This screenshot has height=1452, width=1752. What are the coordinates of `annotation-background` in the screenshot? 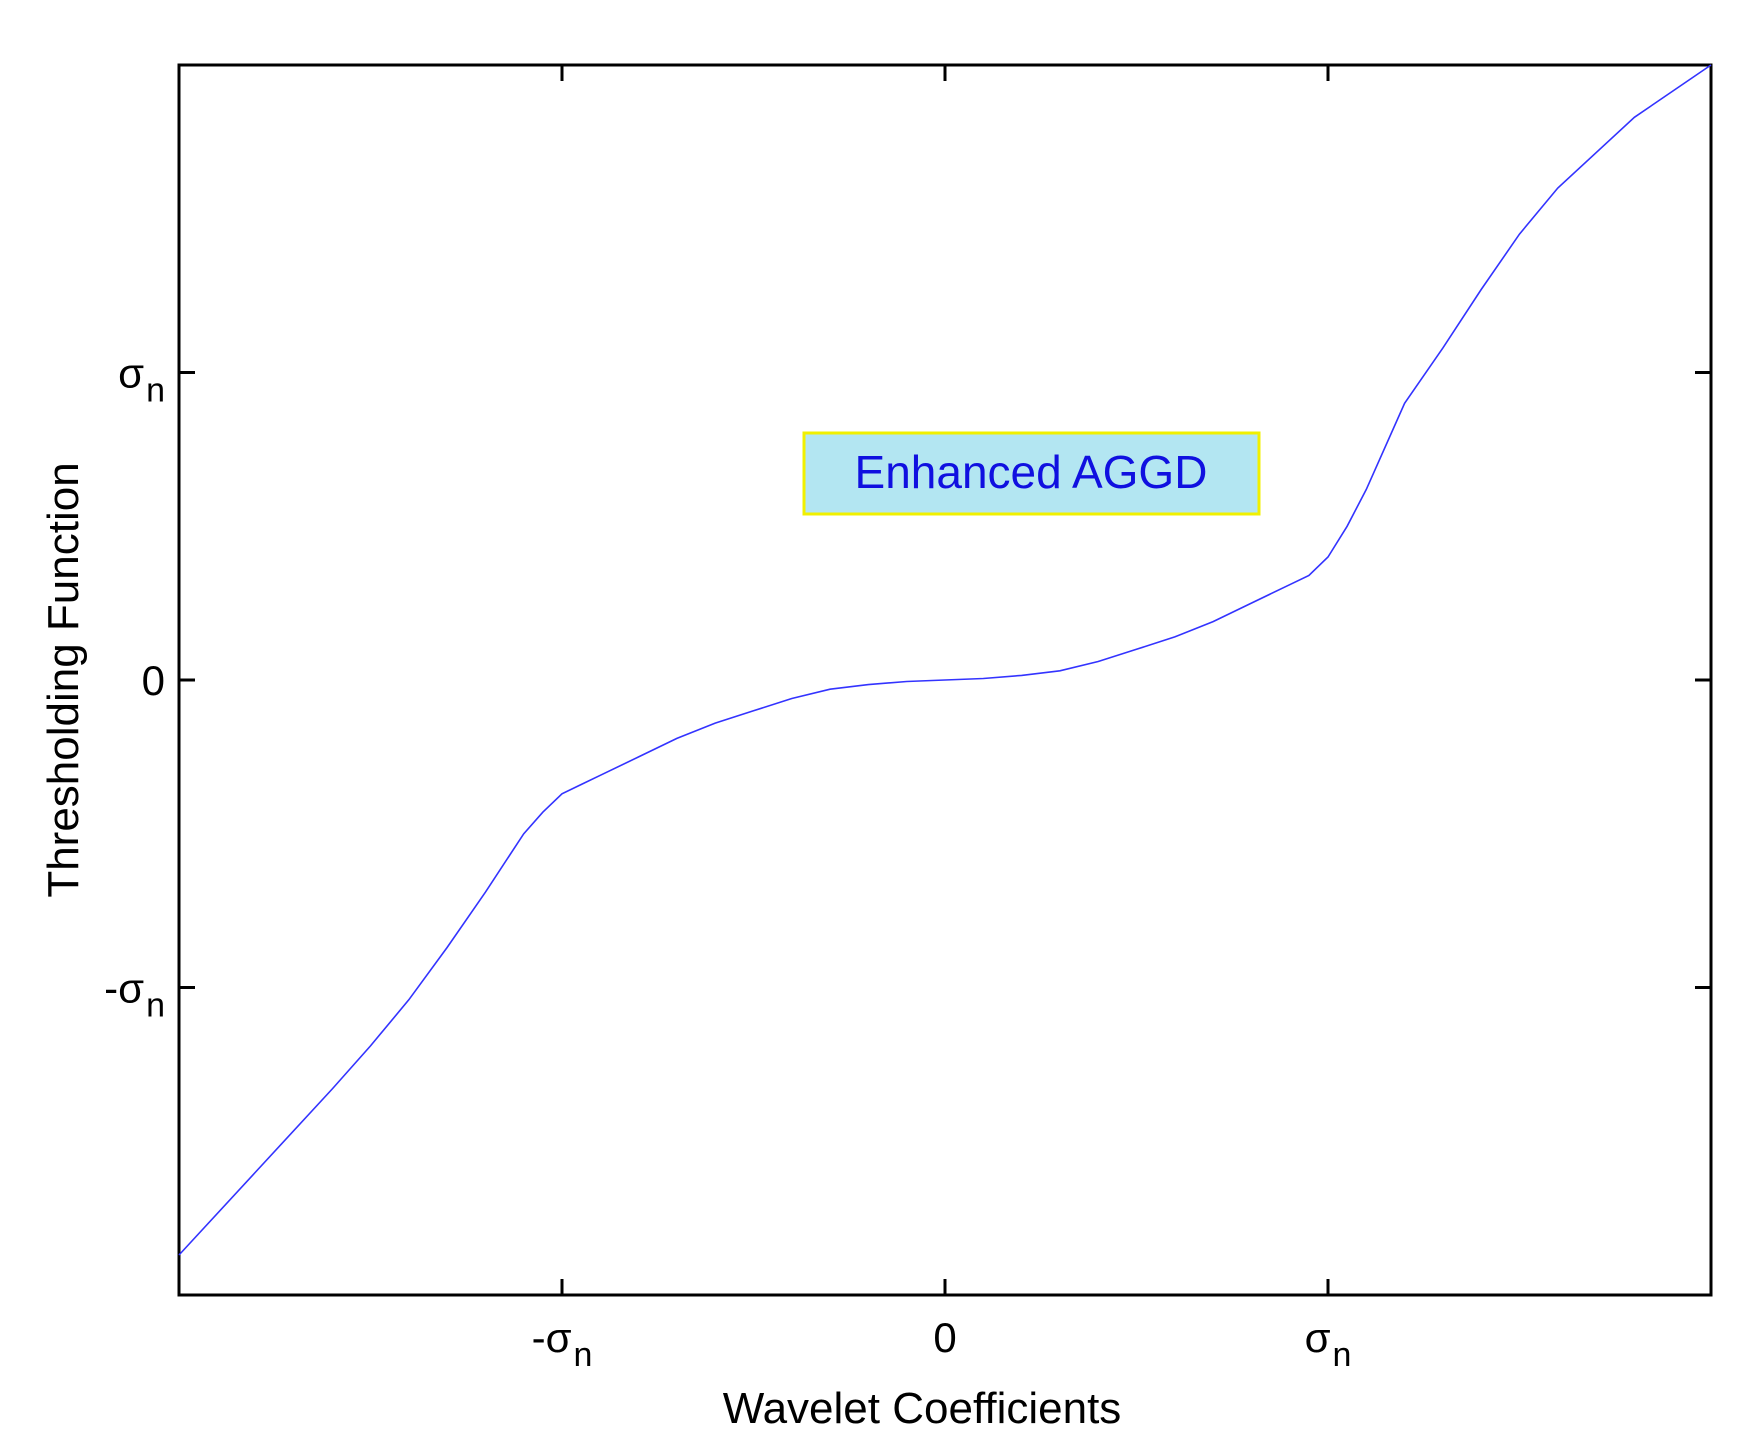 It's located at (1031, 473).